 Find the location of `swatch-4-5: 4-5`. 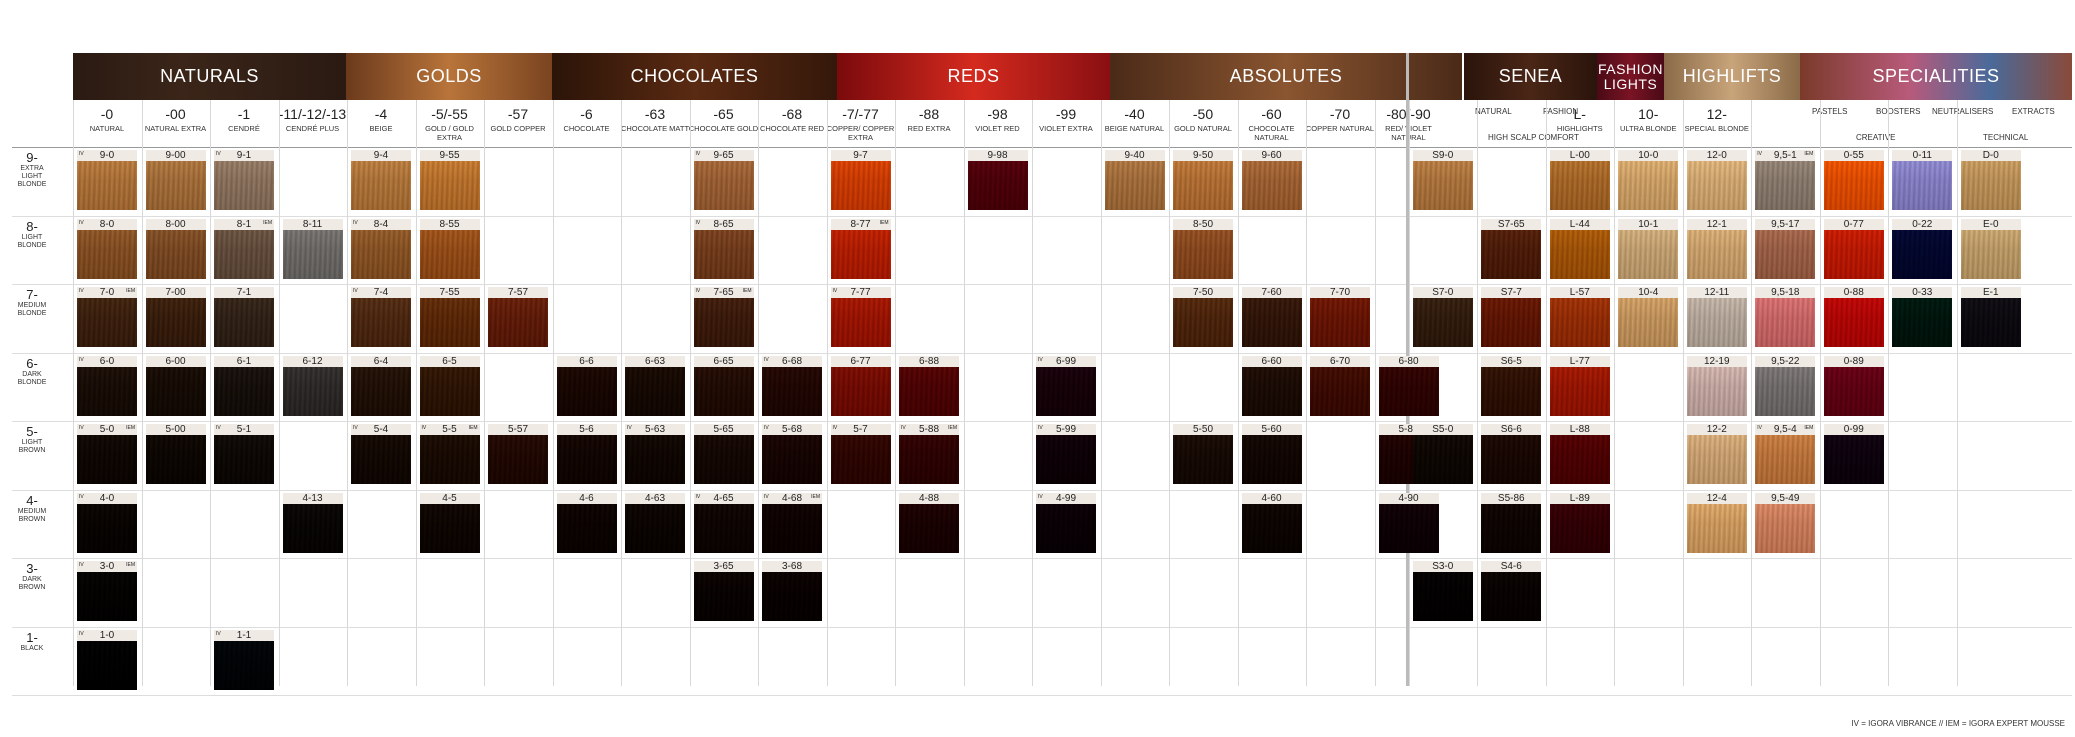

swatch-4-5: 4-5 is located at coordinates (449, 522).